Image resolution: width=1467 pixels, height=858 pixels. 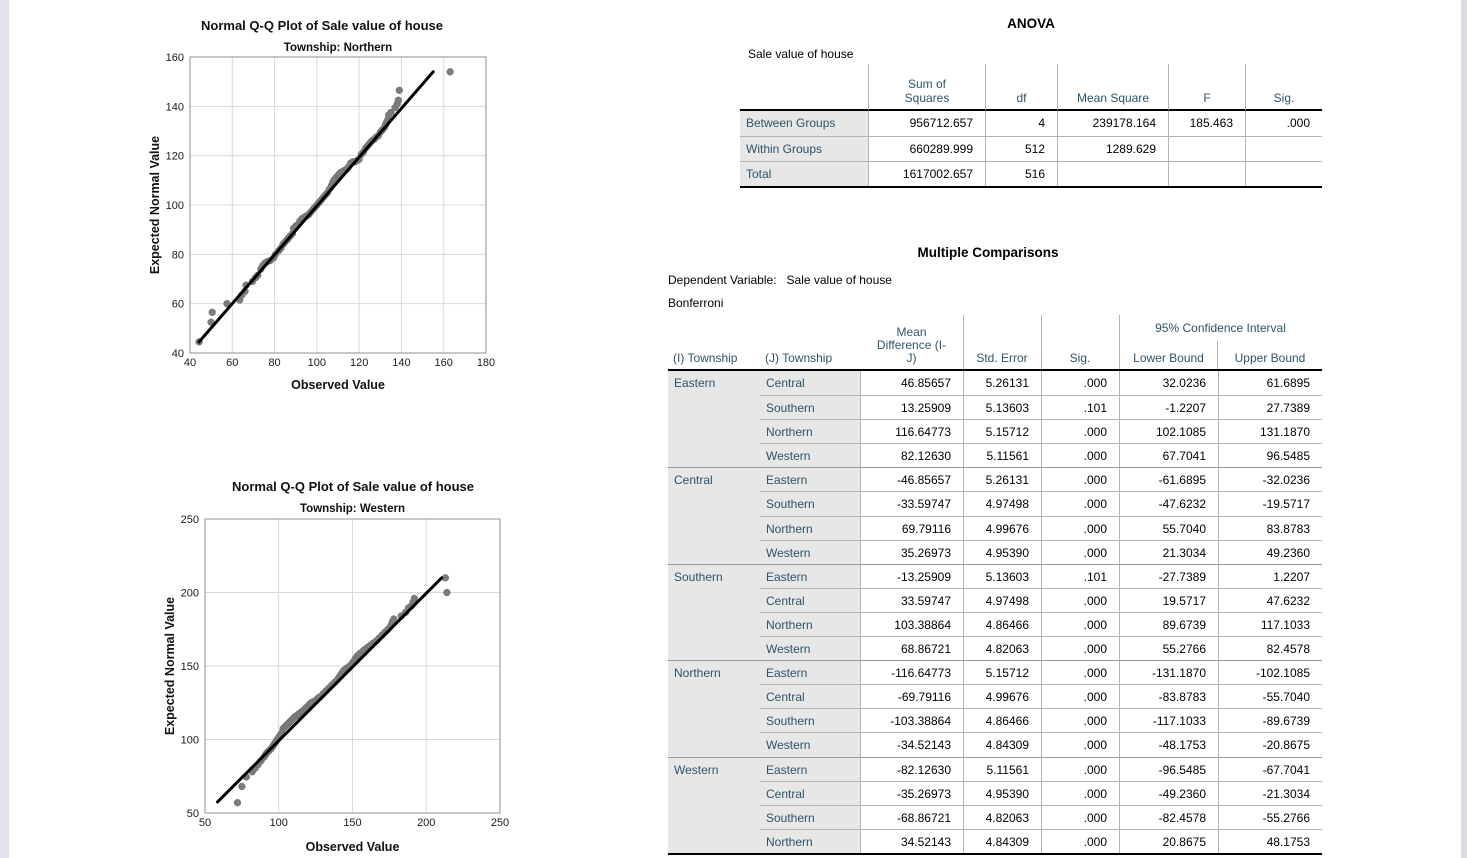 I want to click on fit-line, so click(x=330, y=690).